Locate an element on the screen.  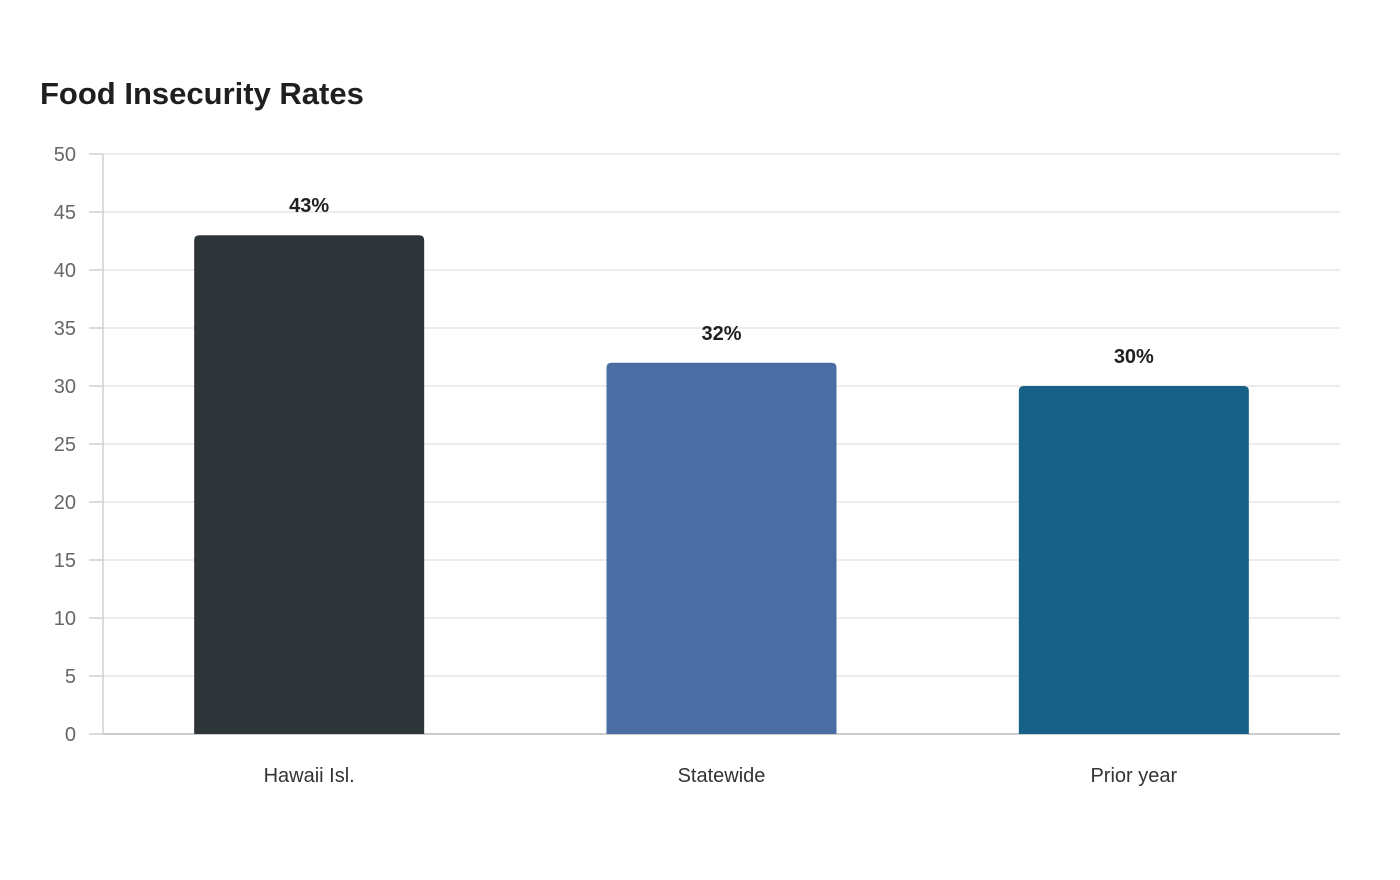
y-tick-label: 50 is located at coordinates (65, 155).